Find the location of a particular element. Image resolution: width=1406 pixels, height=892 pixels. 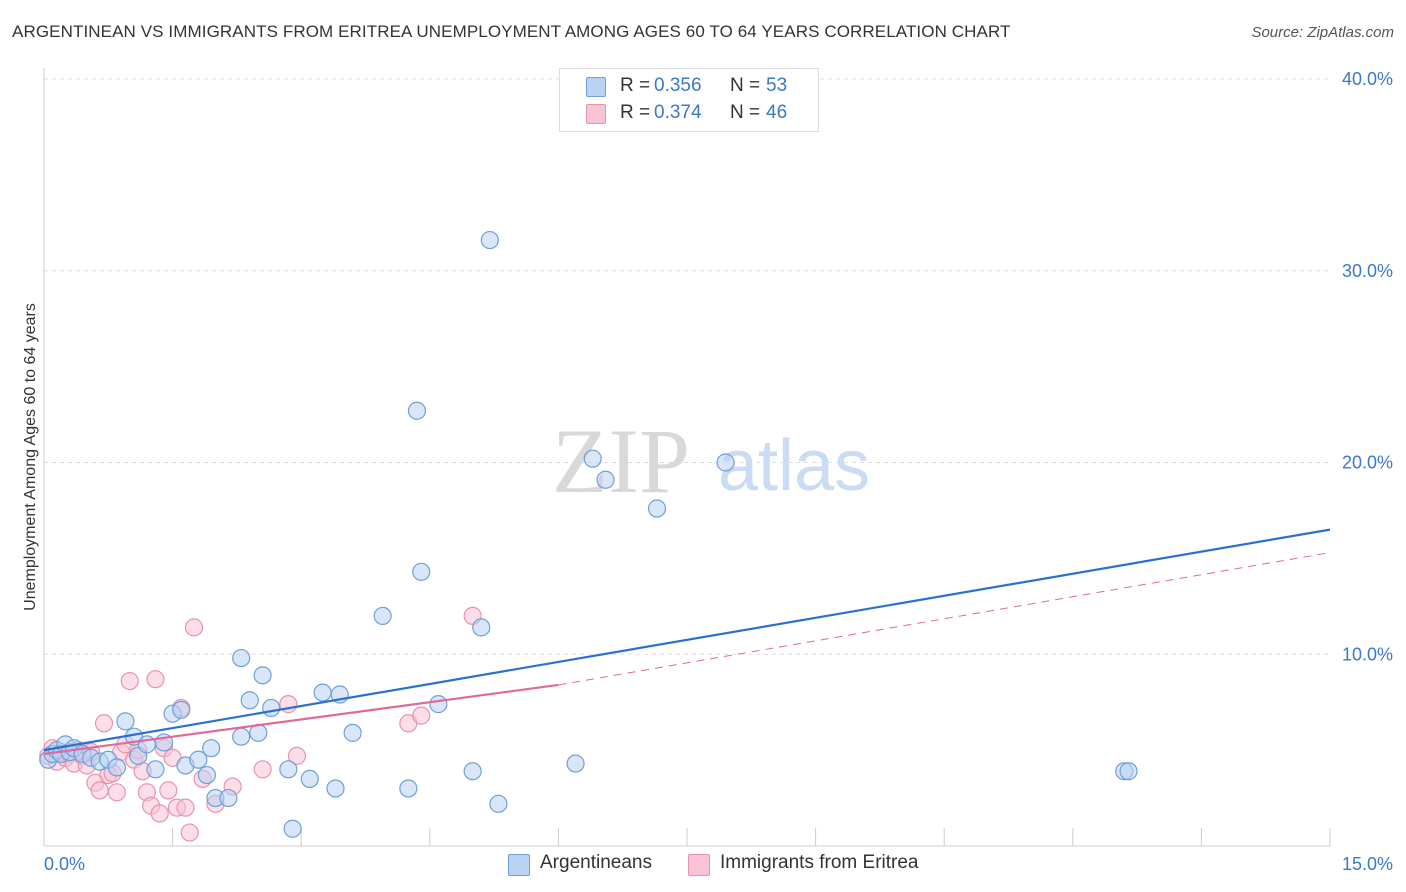

legend-r-value: 0.356 is located at coordinates (678, 85).